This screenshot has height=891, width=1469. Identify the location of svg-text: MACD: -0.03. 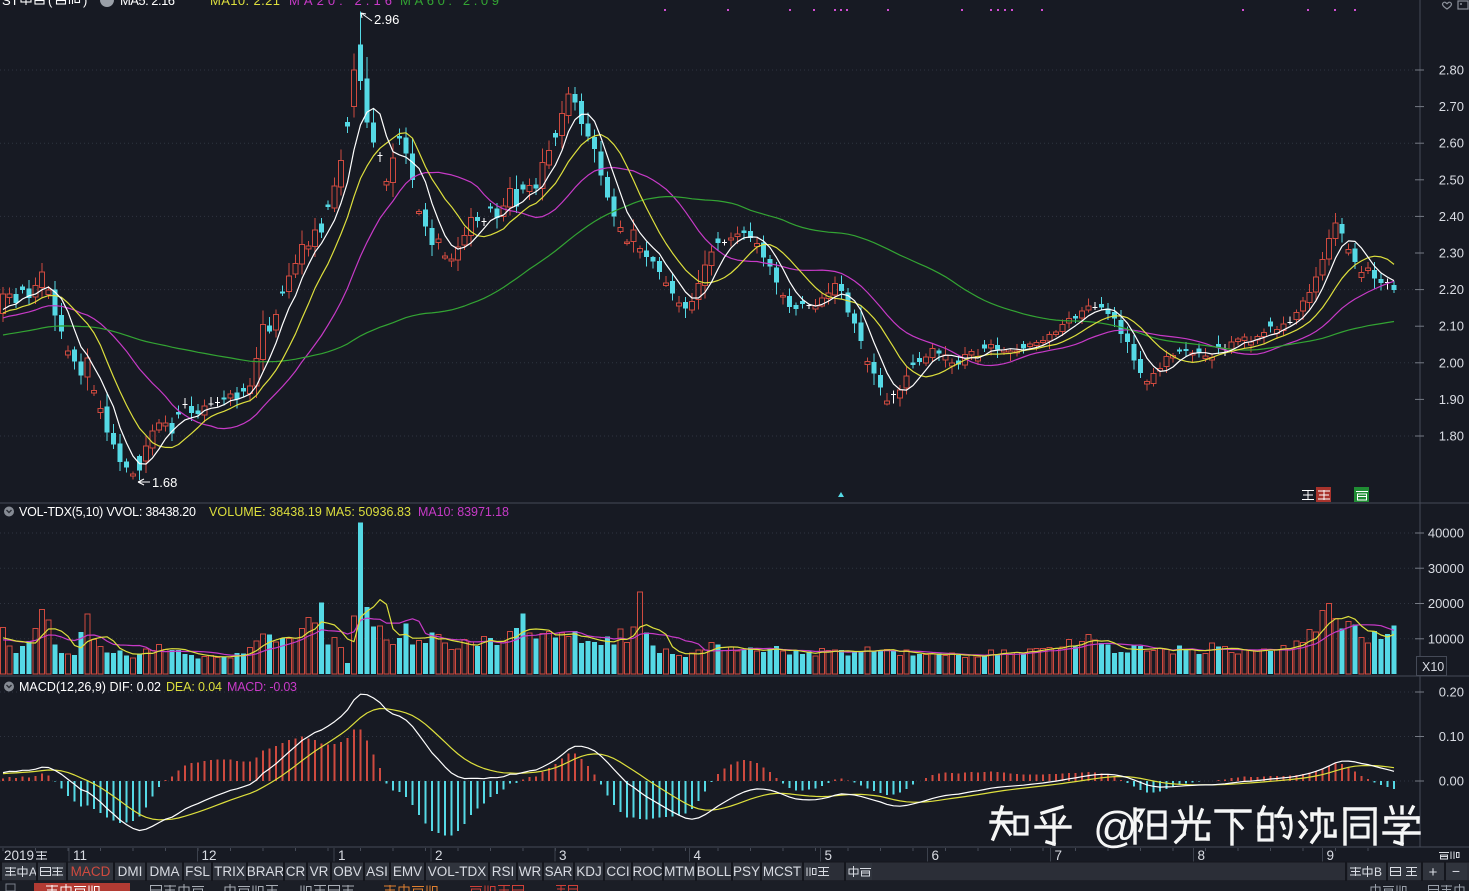
(262, 687).